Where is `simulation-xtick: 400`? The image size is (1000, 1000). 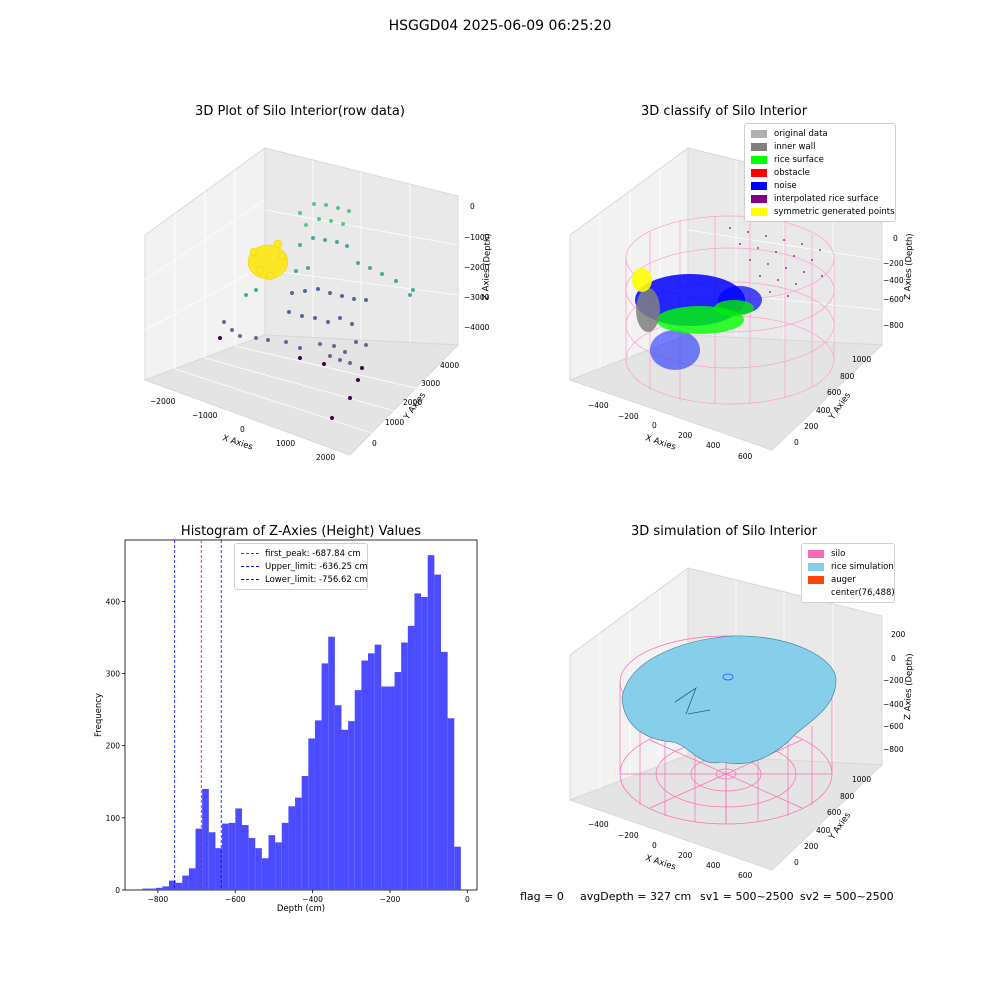
simulation-xtick: 400 is located at coordinates (713, 865).